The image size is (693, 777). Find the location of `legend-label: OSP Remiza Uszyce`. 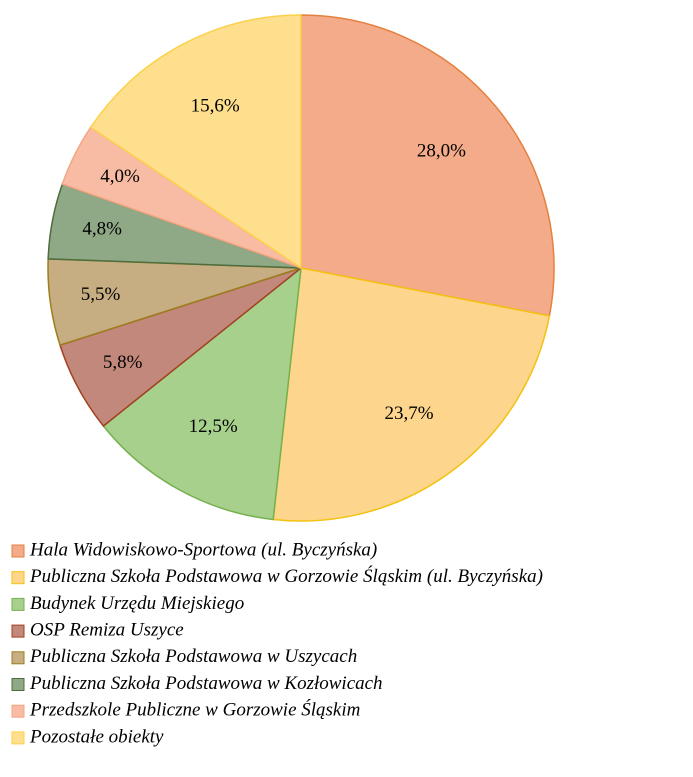

legend-label: OSP Remiza Uszyce is located at coordinates (107, 629).